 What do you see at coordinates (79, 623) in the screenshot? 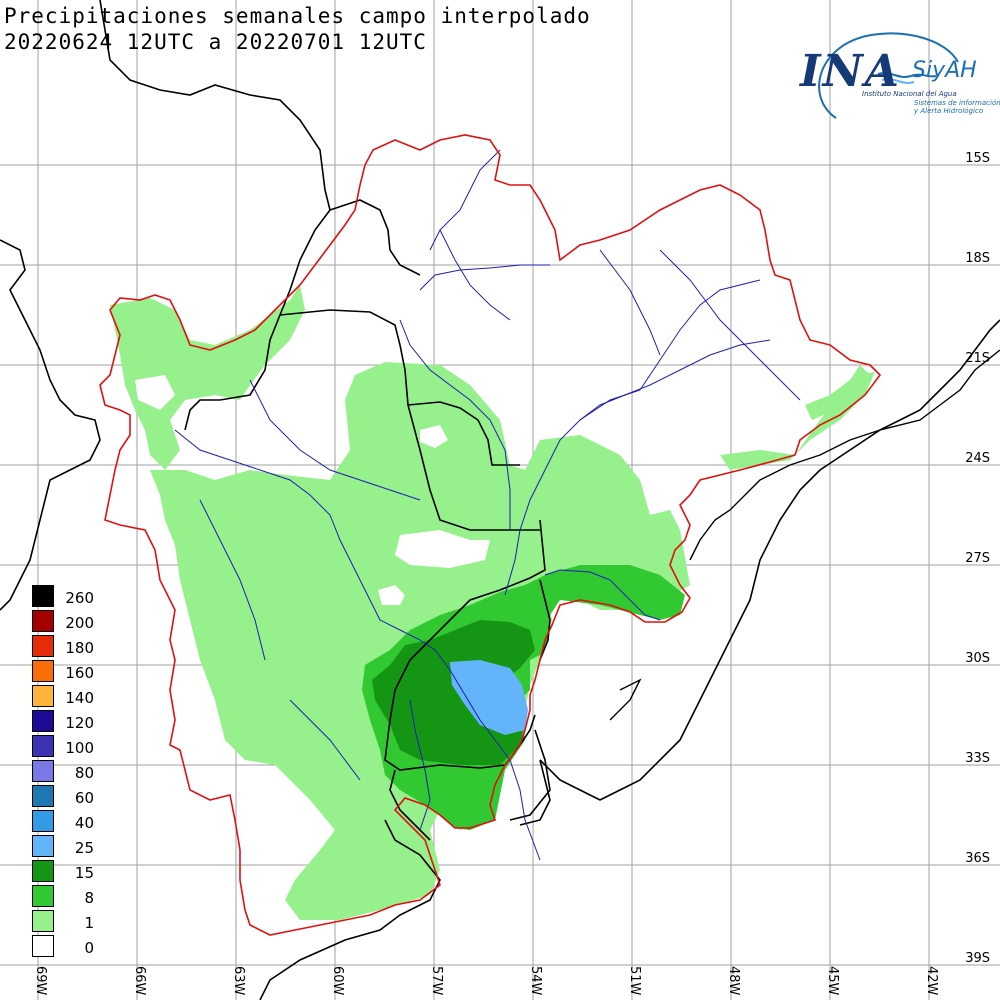
I see `legend-label: 200` at bounding box center [79, 623].